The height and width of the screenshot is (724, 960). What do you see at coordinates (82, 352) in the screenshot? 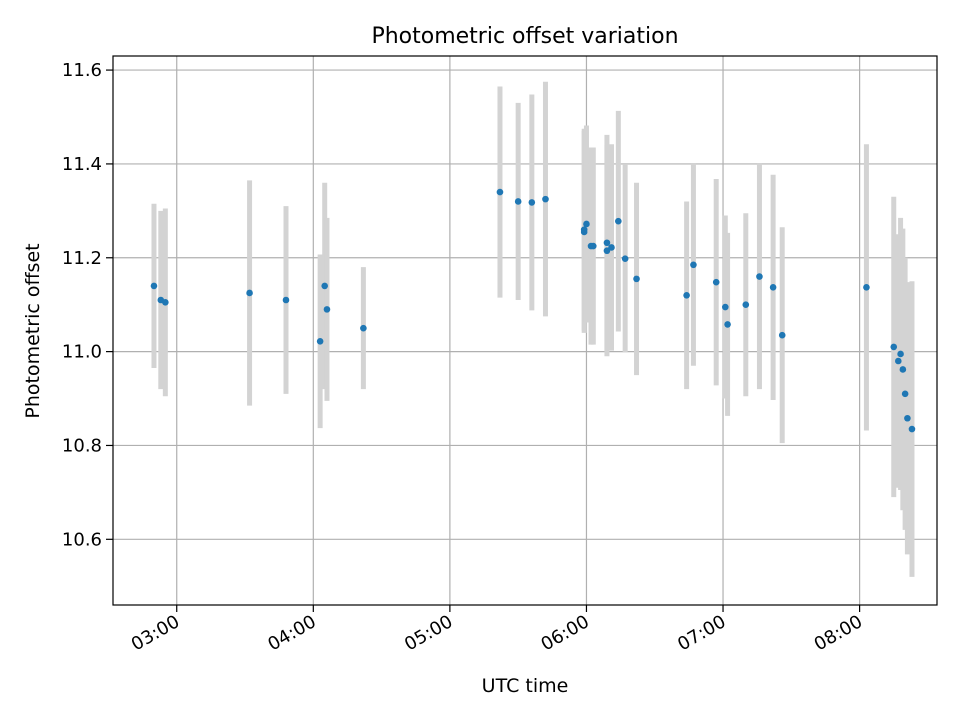
I see `y-tick-label: 11.0` at bounding box center [82, 352].